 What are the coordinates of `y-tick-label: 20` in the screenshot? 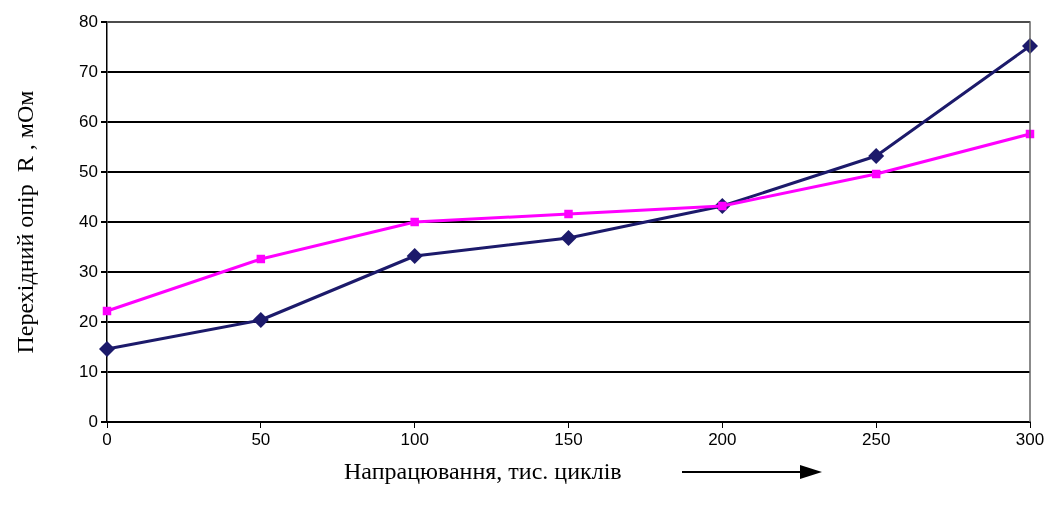 It's located at (88, 321).